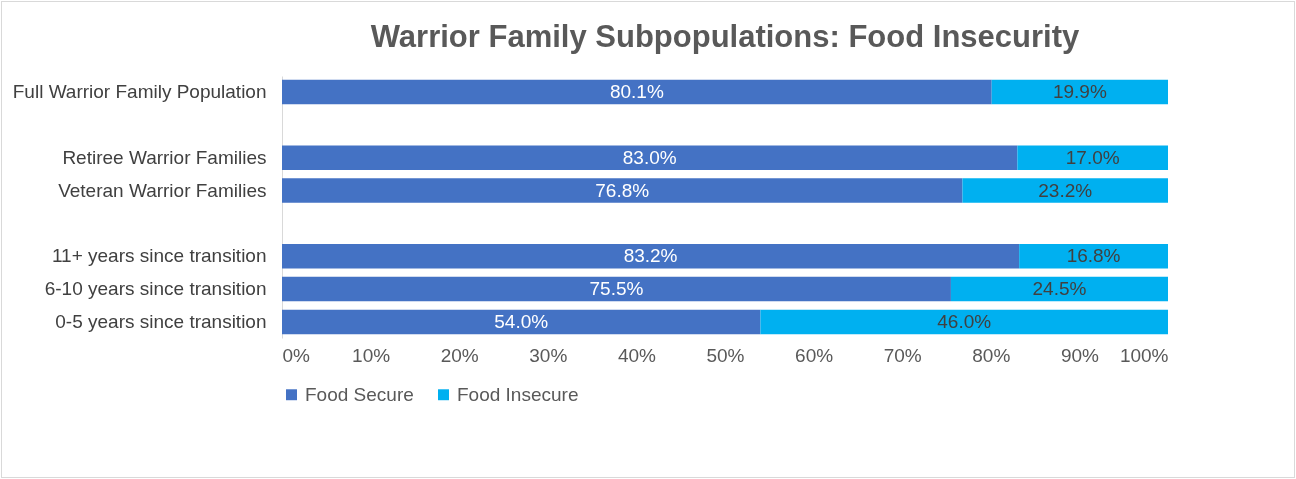 The image size is (1296, 479). Describe the element at coordinates (991, 355) in the screenshot. I see `x-tick-label: 80%` at that location.